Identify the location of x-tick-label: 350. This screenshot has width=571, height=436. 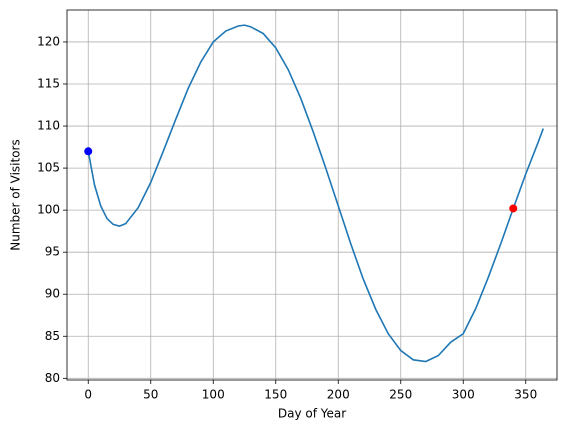
(525, 395).